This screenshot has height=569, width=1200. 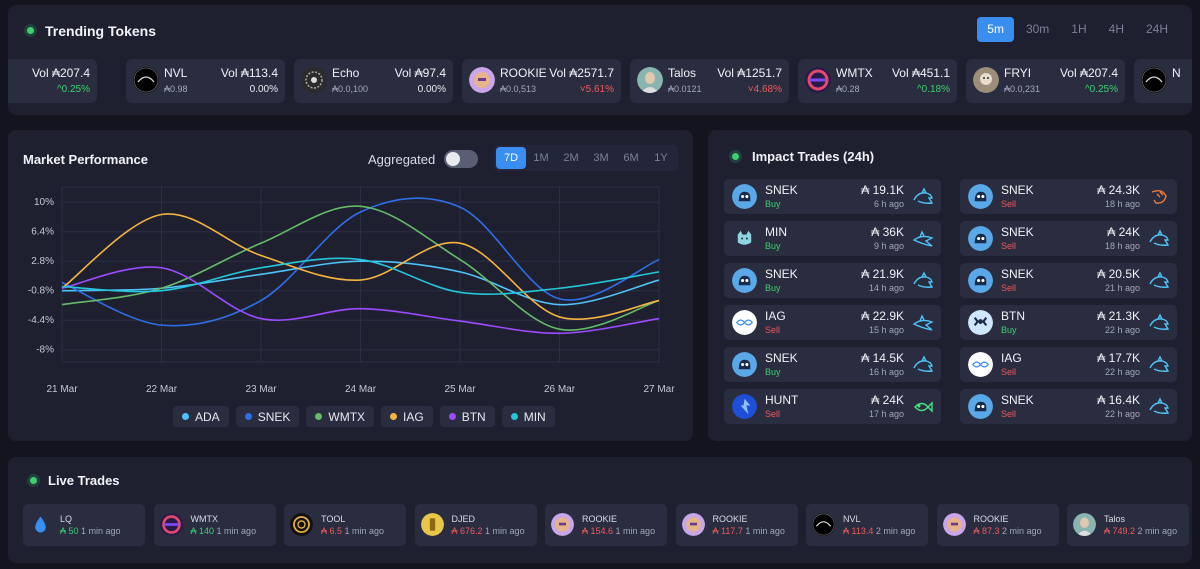 What do you see at coordinates (41, 320) in the screenshot?
I see `y-tick-label: -4.4%` at bounding box center [41, 320].